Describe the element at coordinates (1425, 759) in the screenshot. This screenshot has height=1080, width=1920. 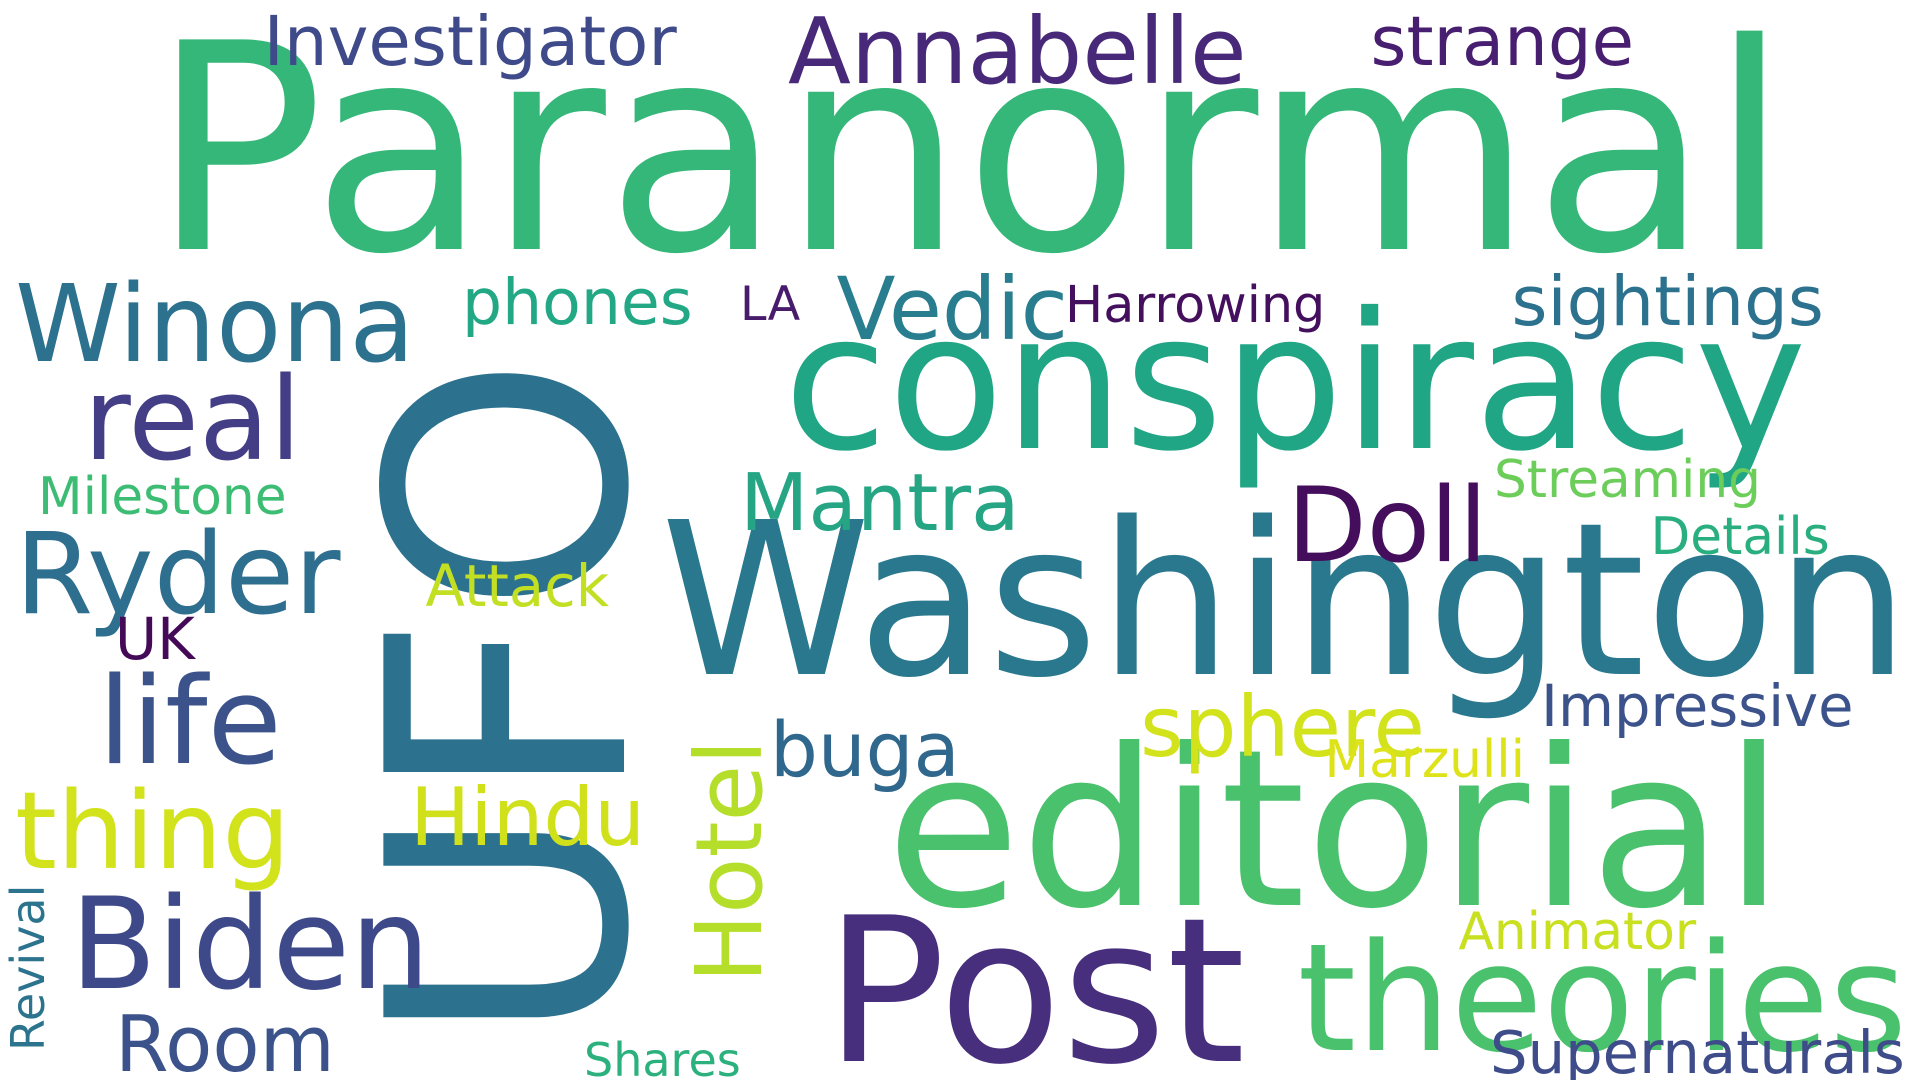
I see `word-marzulli: Marzulli` at that location.